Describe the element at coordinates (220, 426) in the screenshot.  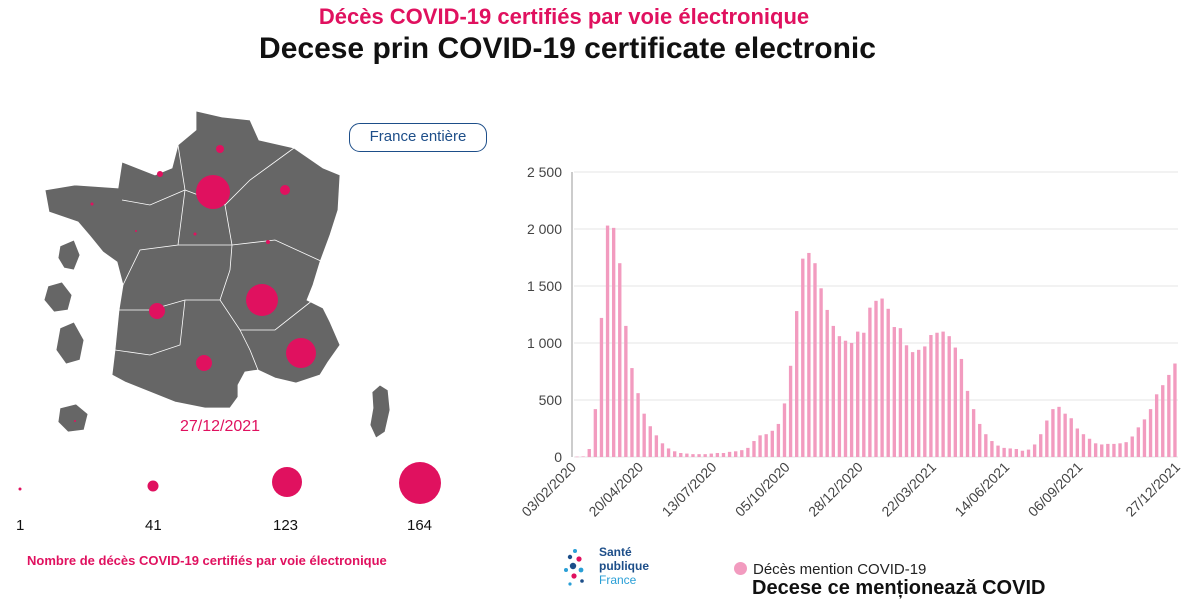
I see `map-date: 27/12/2021` at that location.